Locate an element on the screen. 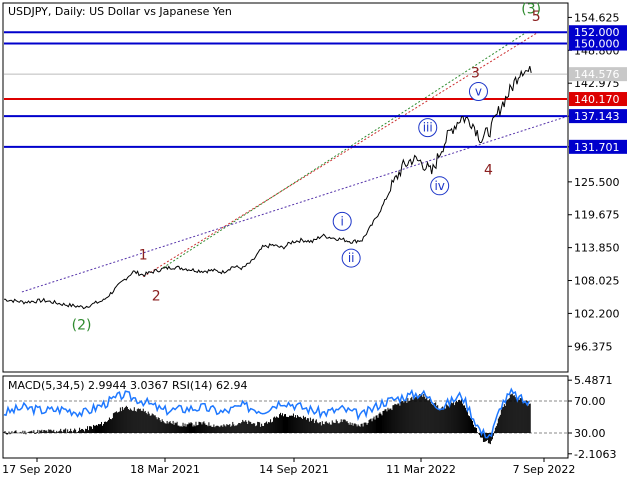 The image size is (640, 480). y-tick-label: 108.025 is located at coordinates (597, 281).